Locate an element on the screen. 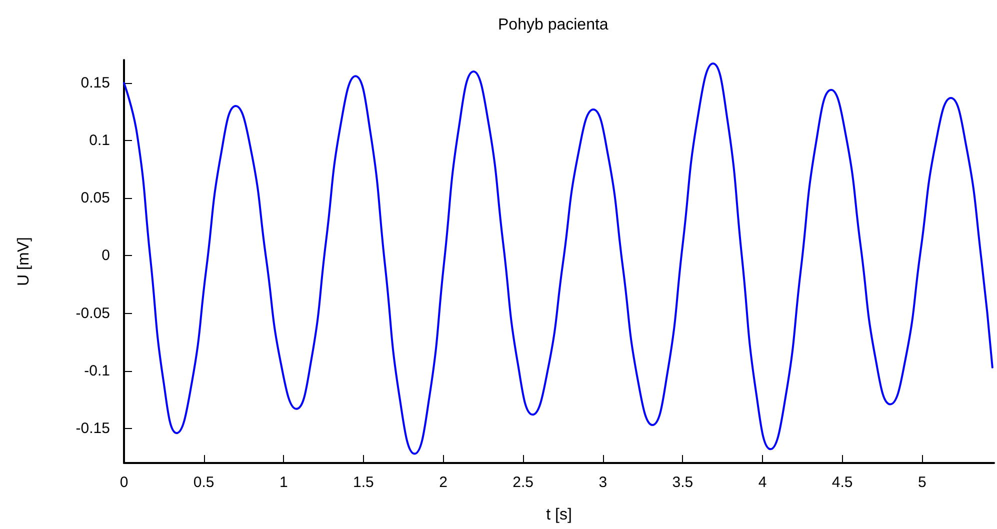 The height and width of the screenshot is (529, 997). y-axis-title: U [mV] is located at coordinates (24, 261).